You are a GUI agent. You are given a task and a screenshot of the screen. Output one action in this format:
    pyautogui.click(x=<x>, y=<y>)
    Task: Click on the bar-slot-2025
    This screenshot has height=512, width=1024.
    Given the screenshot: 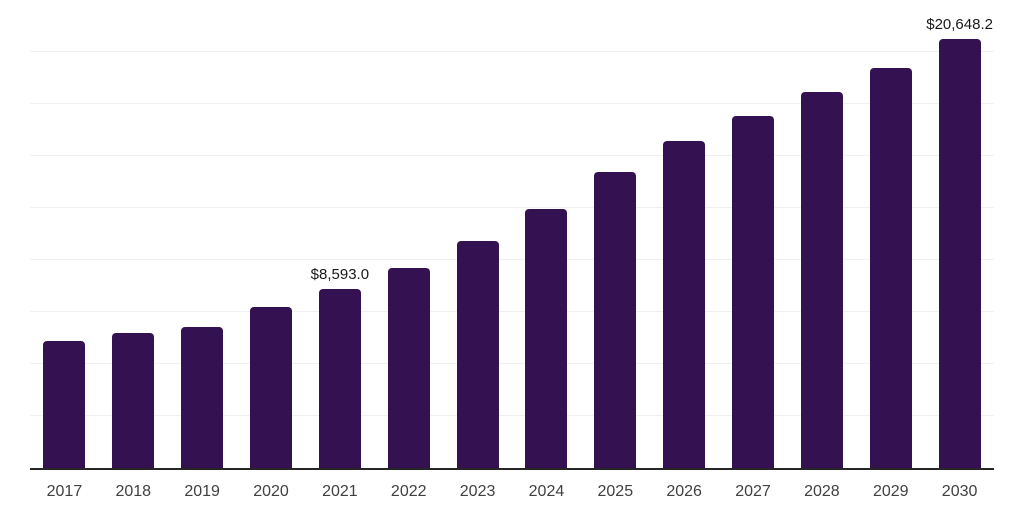 What is the action you would take?
    pyautogui.click(x=615, y=234)
    